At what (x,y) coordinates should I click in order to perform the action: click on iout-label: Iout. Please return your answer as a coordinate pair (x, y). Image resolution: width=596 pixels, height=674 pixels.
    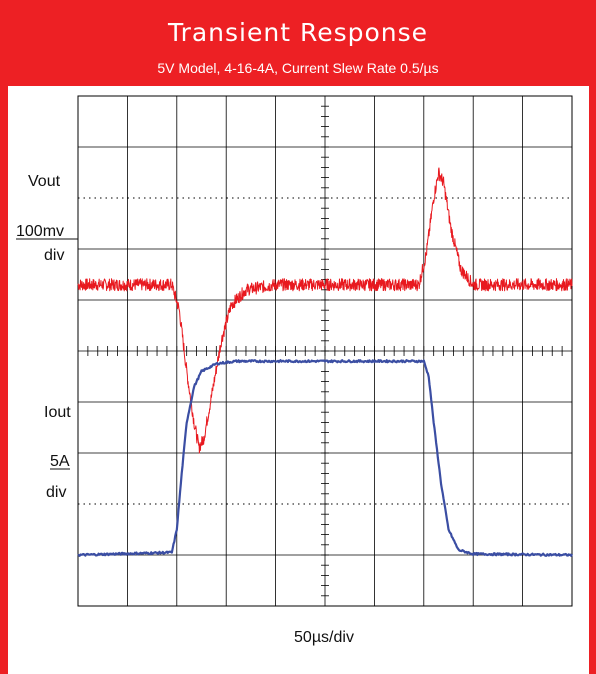
    Looking at the image, I should click on (57, 412).